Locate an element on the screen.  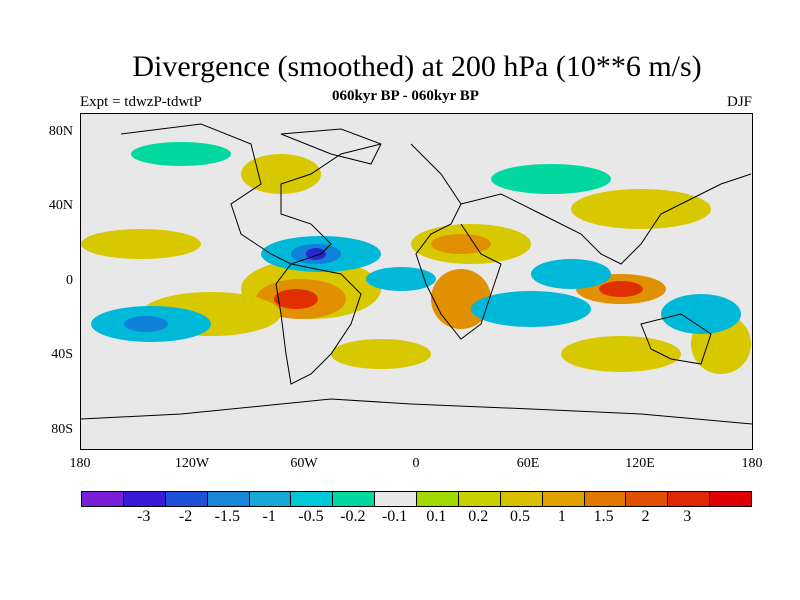
lon-tick-180W: 180 is located at coordinates (80, 463).